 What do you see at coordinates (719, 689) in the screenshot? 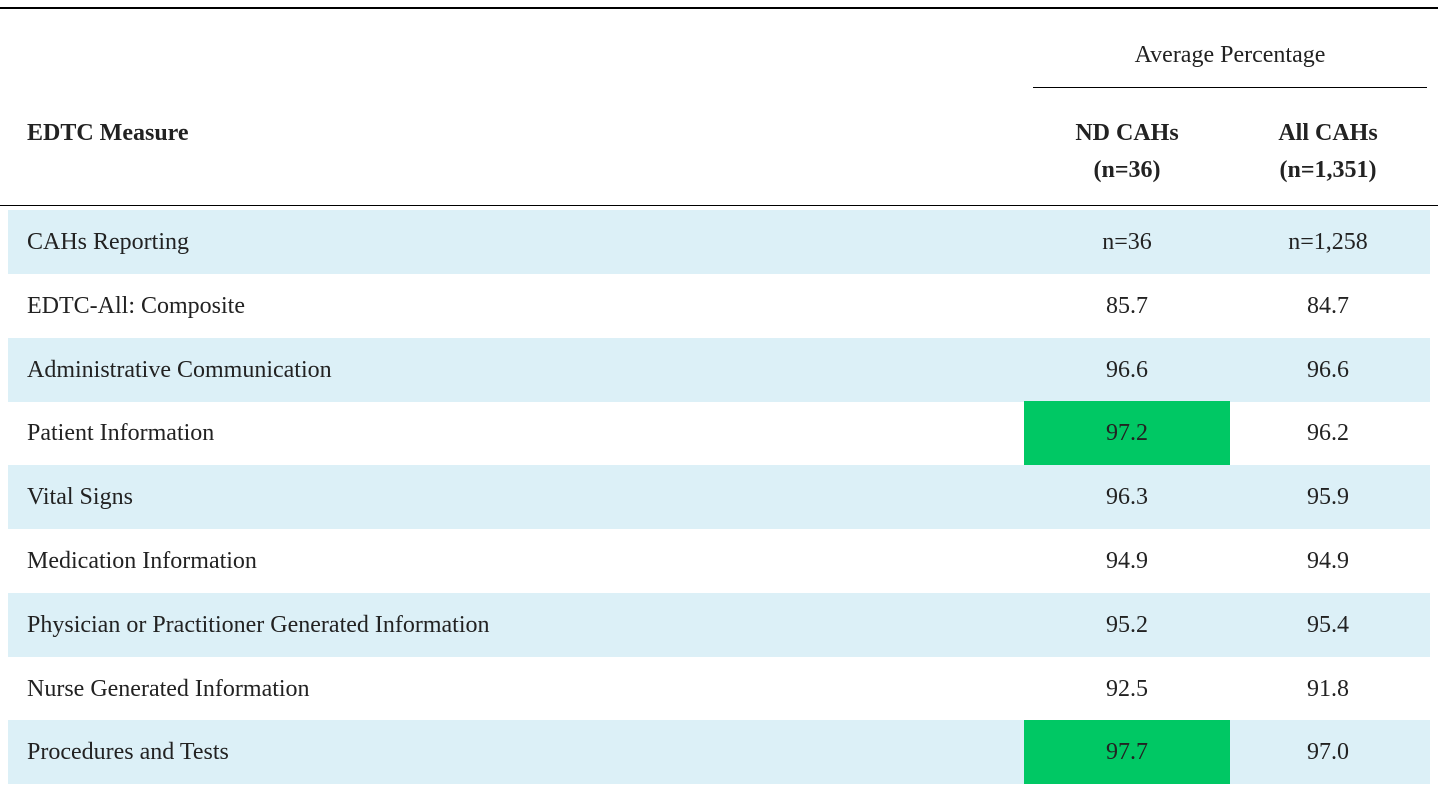
I see `table-row: Nurse Generated Information 92.5 91.8` at bounding box center [719, 689].